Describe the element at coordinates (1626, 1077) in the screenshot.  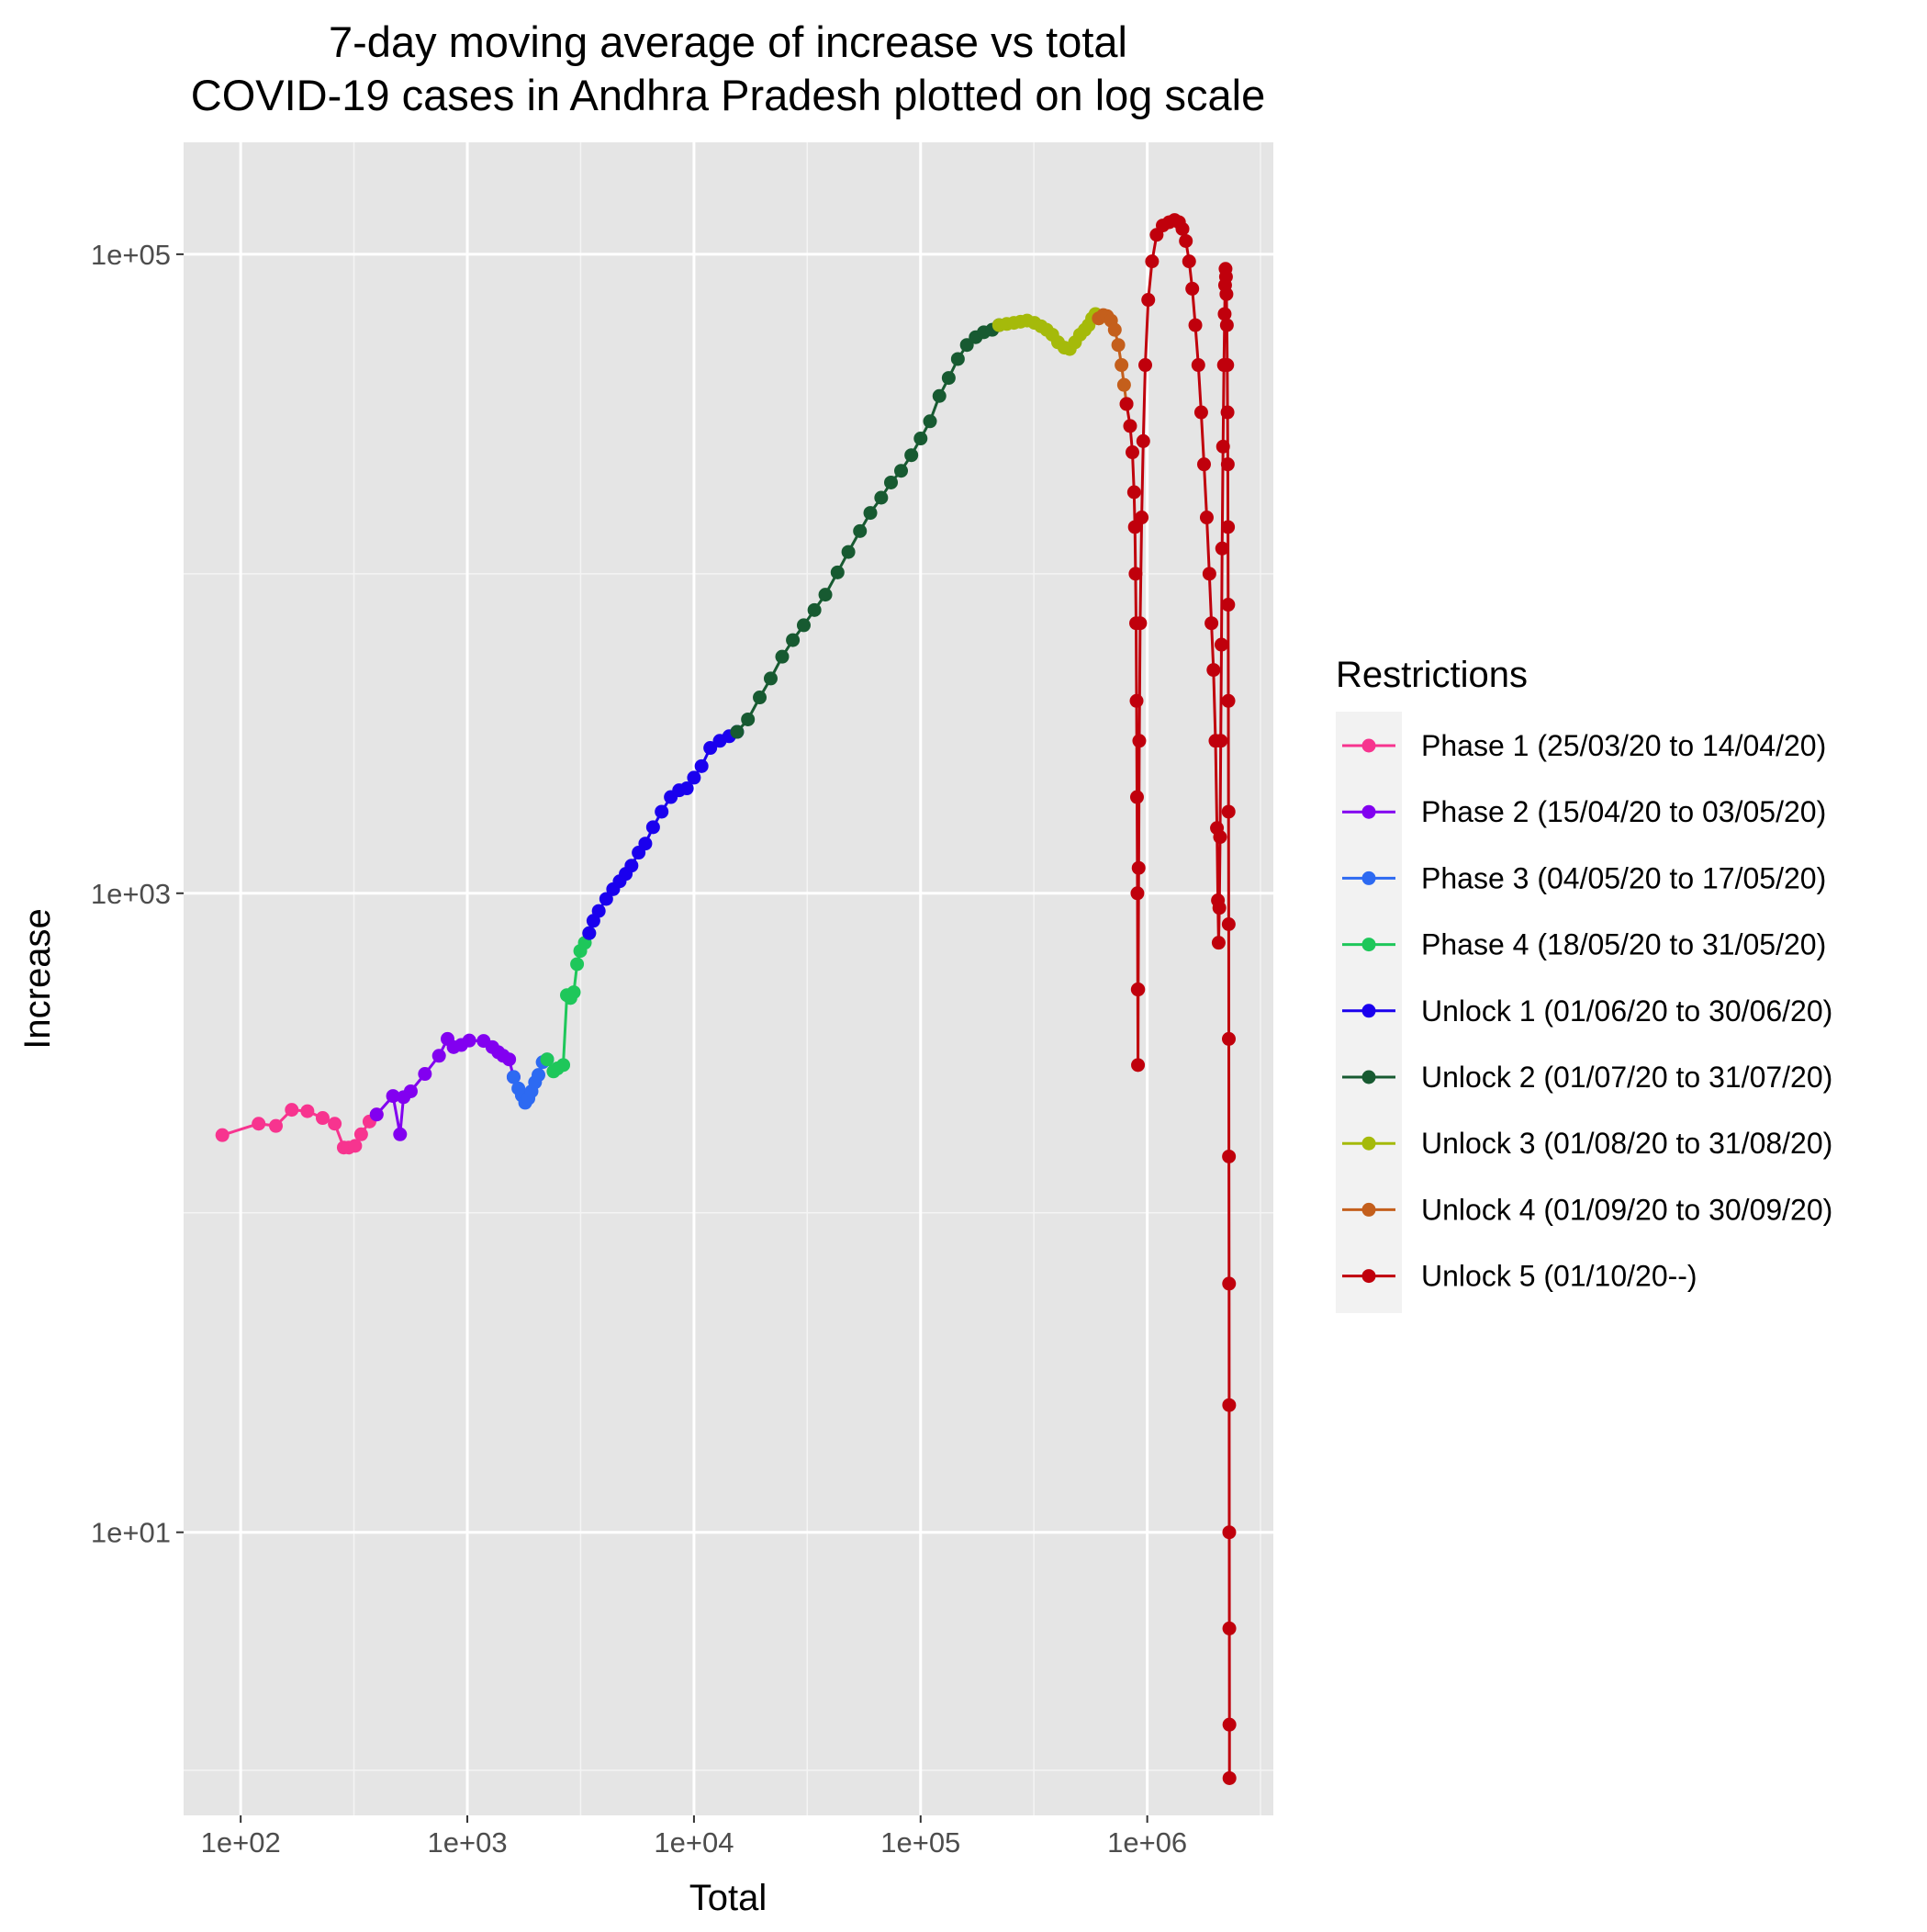
I see `legend-label: Unlock 2 (01/07/20 to 31/07/20)` at that location.